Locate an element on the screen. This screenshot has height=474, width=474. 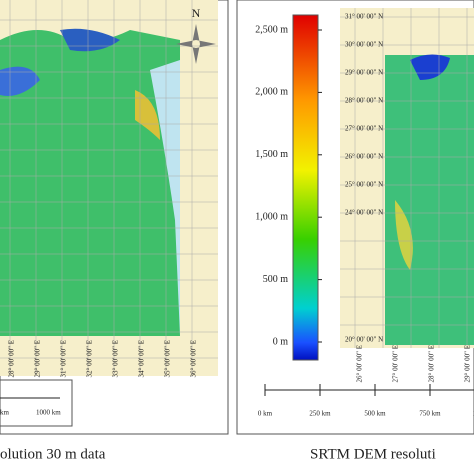
colorbar-label: 1,500 m is located at coordinates (271, 154).